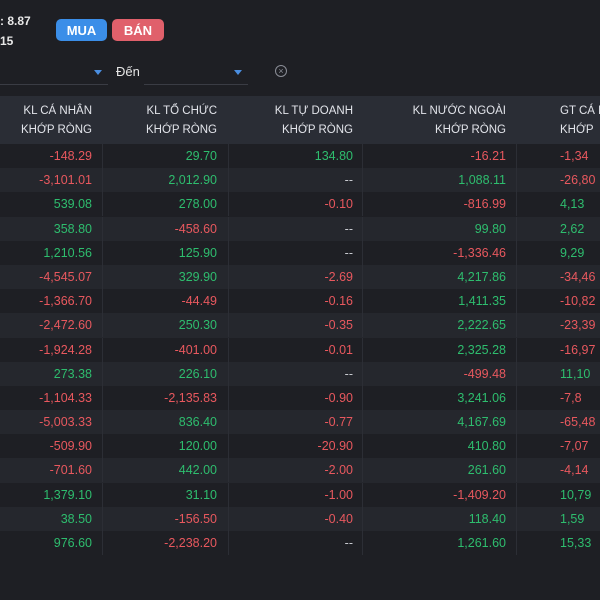 This screenshot has height=600, width=600. Describe the element at coordinates (300, 325) in the screenshot. I see `table-row: -2,472.60 250.30 -0.35 2,222.65 -23,39` at that location.